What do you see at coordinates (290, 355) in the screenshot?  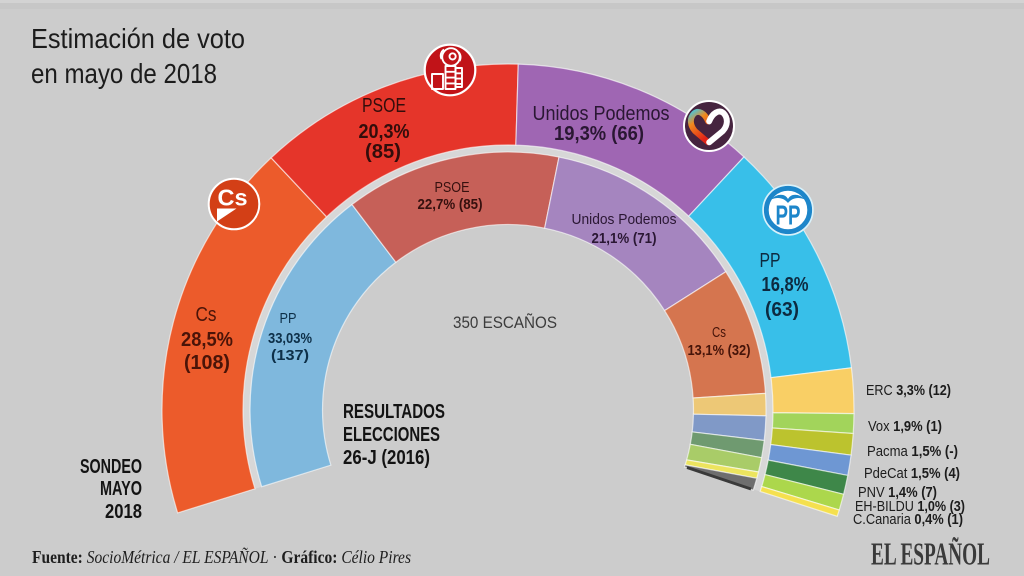 I see `svg-text: (137)` at bounding box center [290, 355].